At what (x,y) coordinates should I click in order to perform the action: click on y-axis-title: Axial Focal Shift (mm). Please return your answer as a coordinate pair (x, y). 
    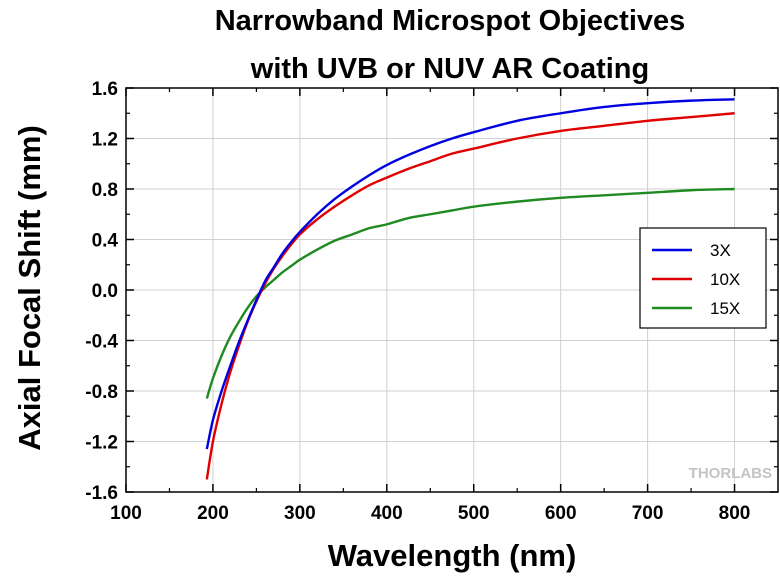
    Looking at the image, I should click on (29, 288).